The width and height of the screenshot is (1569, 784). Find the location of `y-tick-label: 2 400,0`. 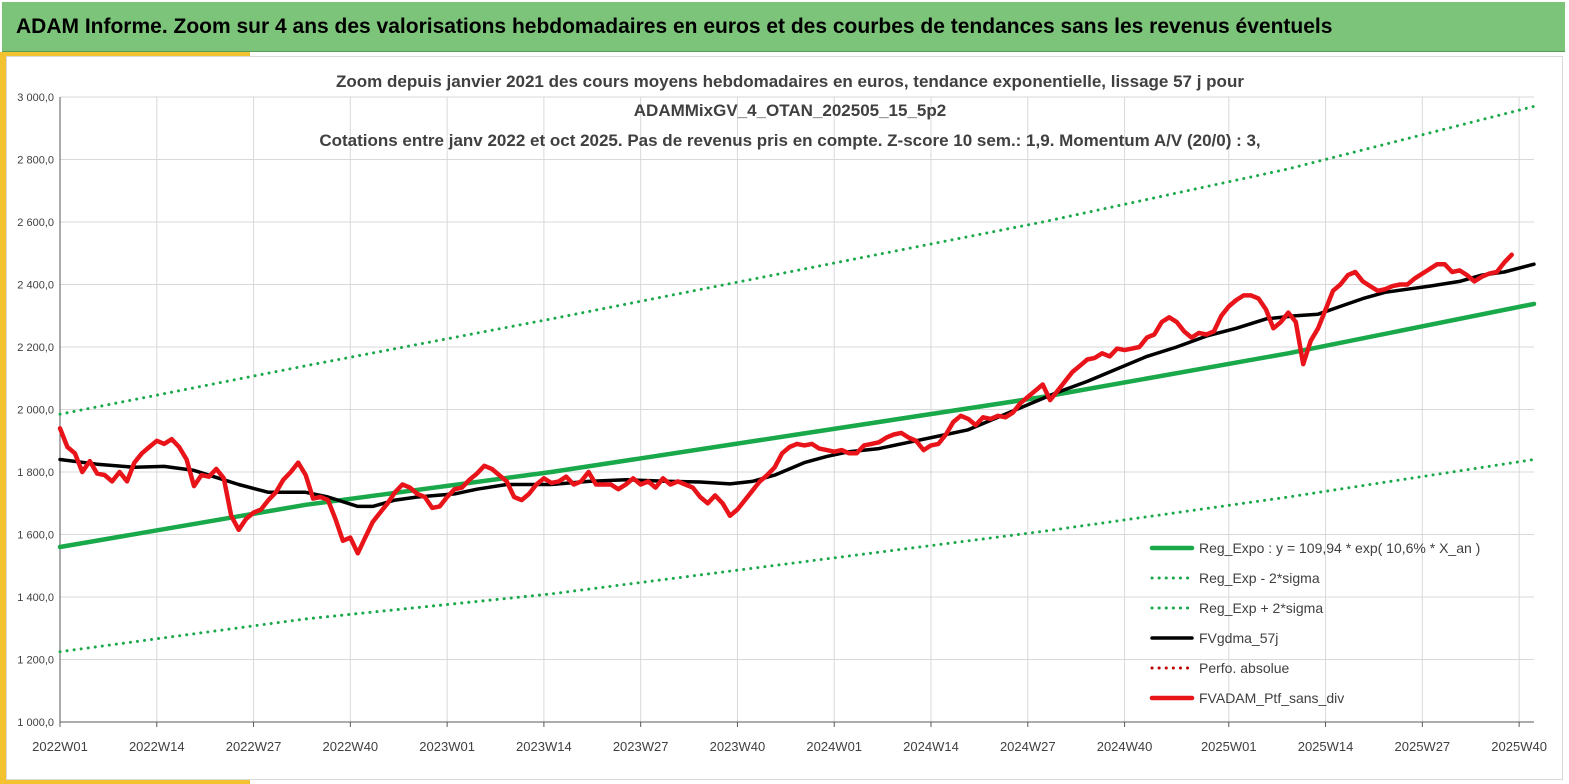

y-tick-label: 2 400,0 is located at coordinates (35, 286).